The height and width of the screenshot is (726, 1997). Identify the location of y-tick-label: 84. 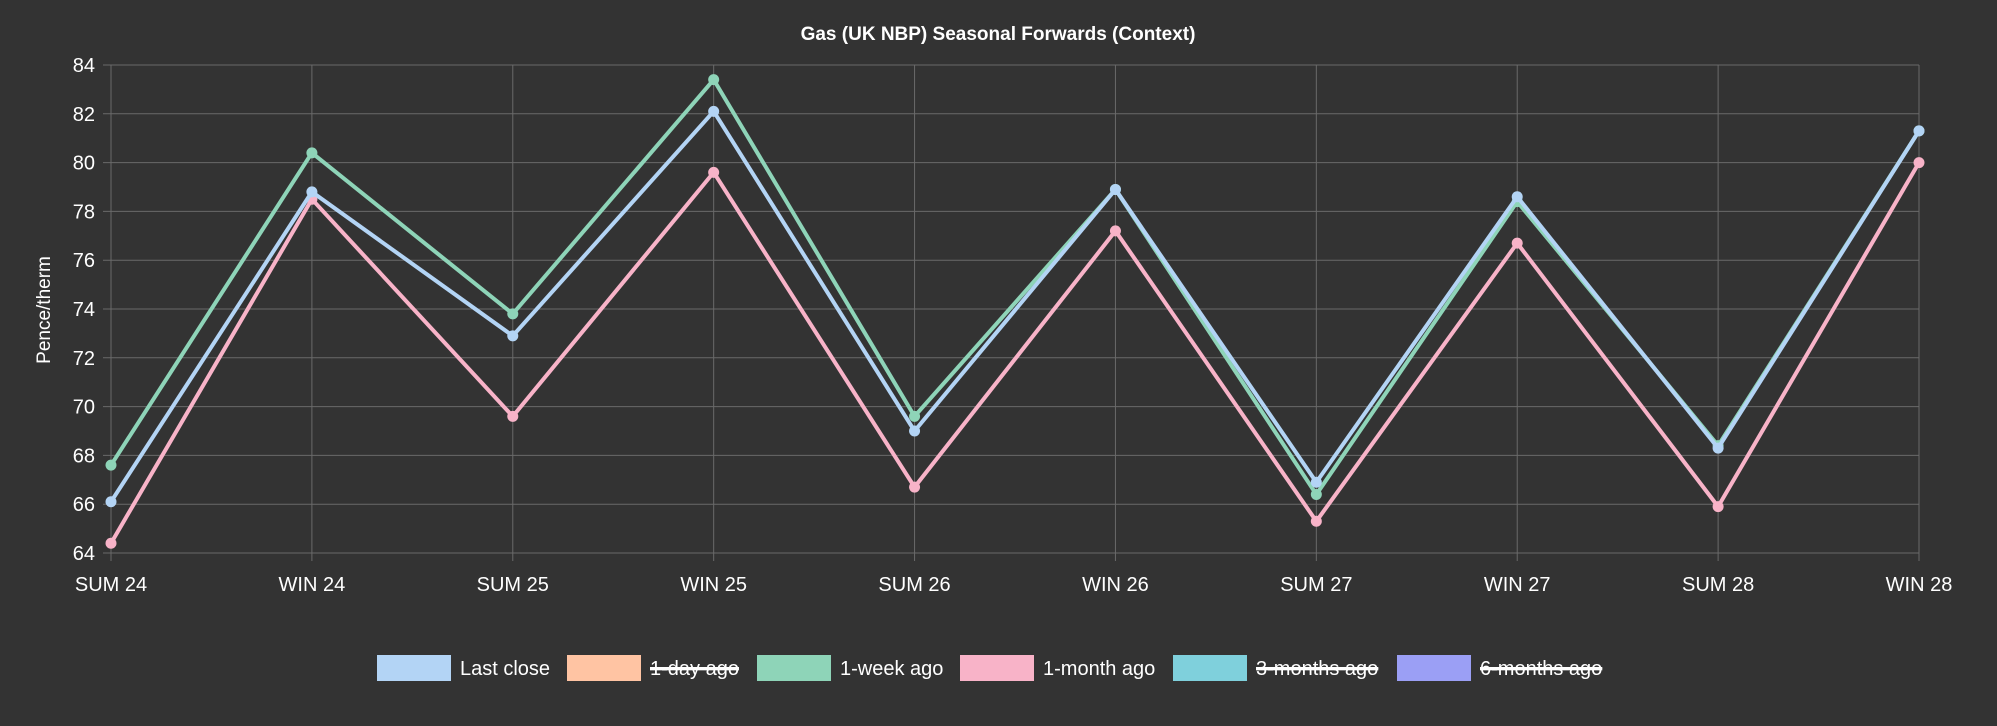
(84, 66).